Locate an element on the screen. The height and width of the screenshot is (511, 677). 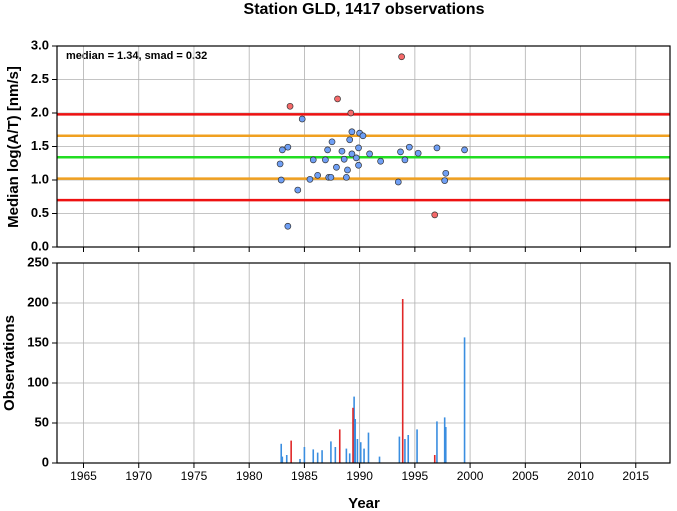
x-tick-label: 2015 is located at coordinates (635, 476).